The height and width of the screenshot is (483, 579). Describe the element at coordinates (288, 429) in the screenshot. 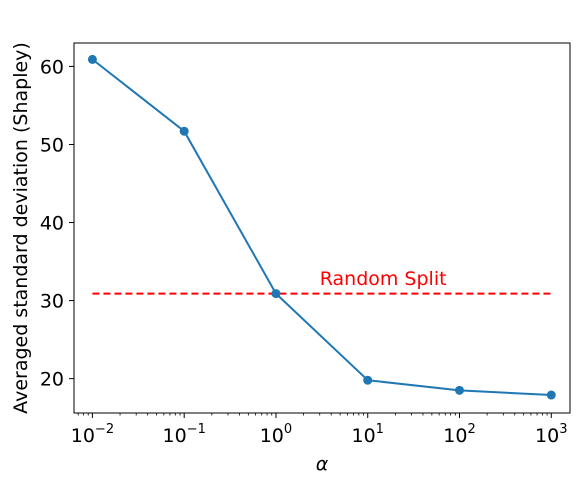

I see `x-tick-label-exponent: 0` at that location.